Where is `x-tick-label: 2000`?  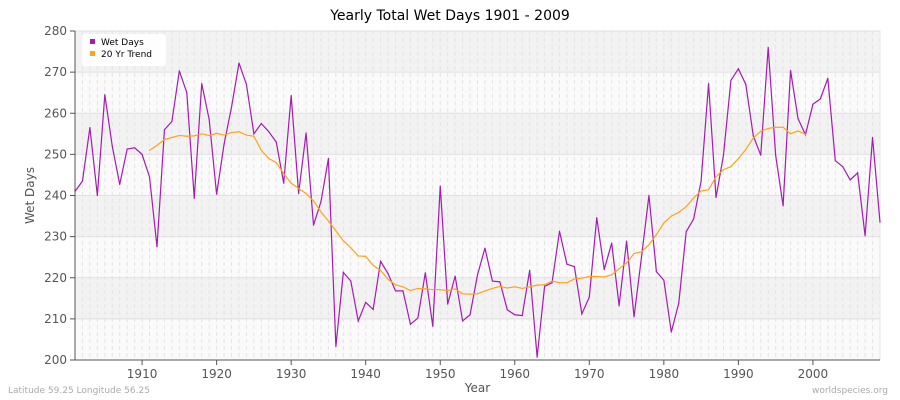 x-tick-label: 2000 is located at coordinates (813, 374).